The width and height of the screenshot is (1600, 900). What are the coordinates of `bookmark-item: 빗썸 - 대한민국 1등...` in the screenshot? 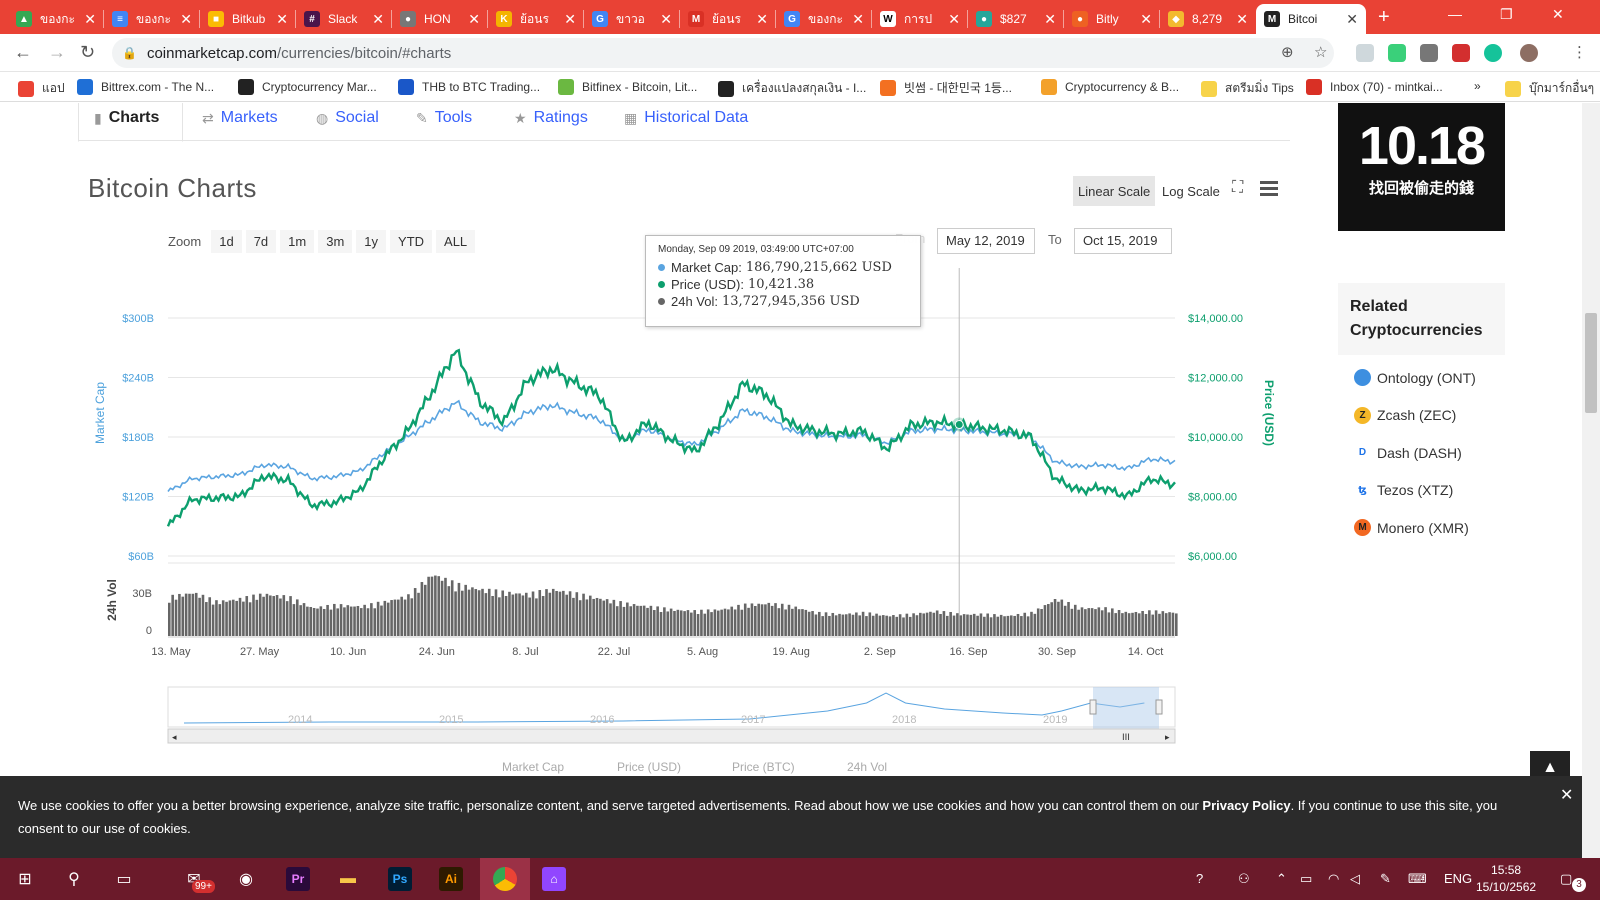 It's located at (946, 87).